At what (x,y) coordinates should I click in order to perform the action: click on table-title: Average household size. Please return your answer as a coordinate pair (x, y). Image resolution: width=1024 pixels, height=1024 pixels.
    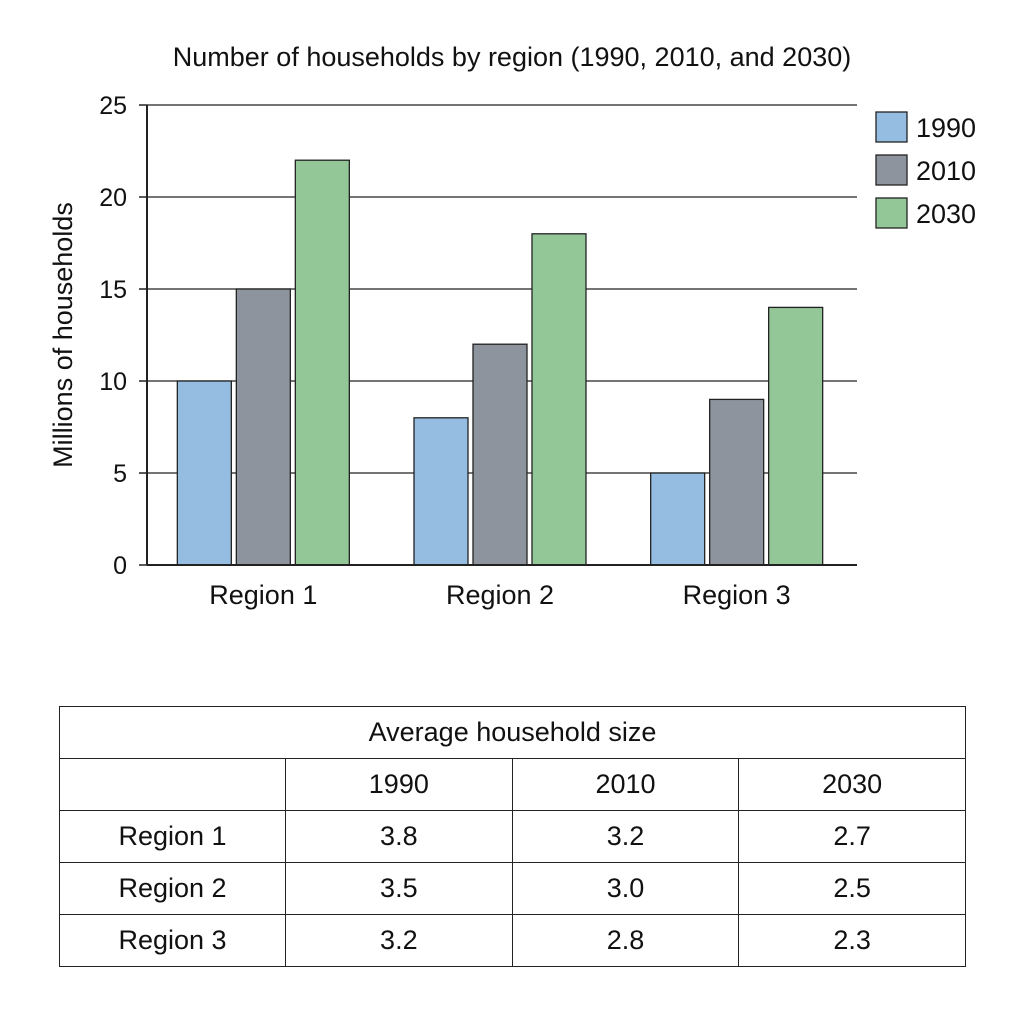
    Looking at the image, I should click on (512, 732).